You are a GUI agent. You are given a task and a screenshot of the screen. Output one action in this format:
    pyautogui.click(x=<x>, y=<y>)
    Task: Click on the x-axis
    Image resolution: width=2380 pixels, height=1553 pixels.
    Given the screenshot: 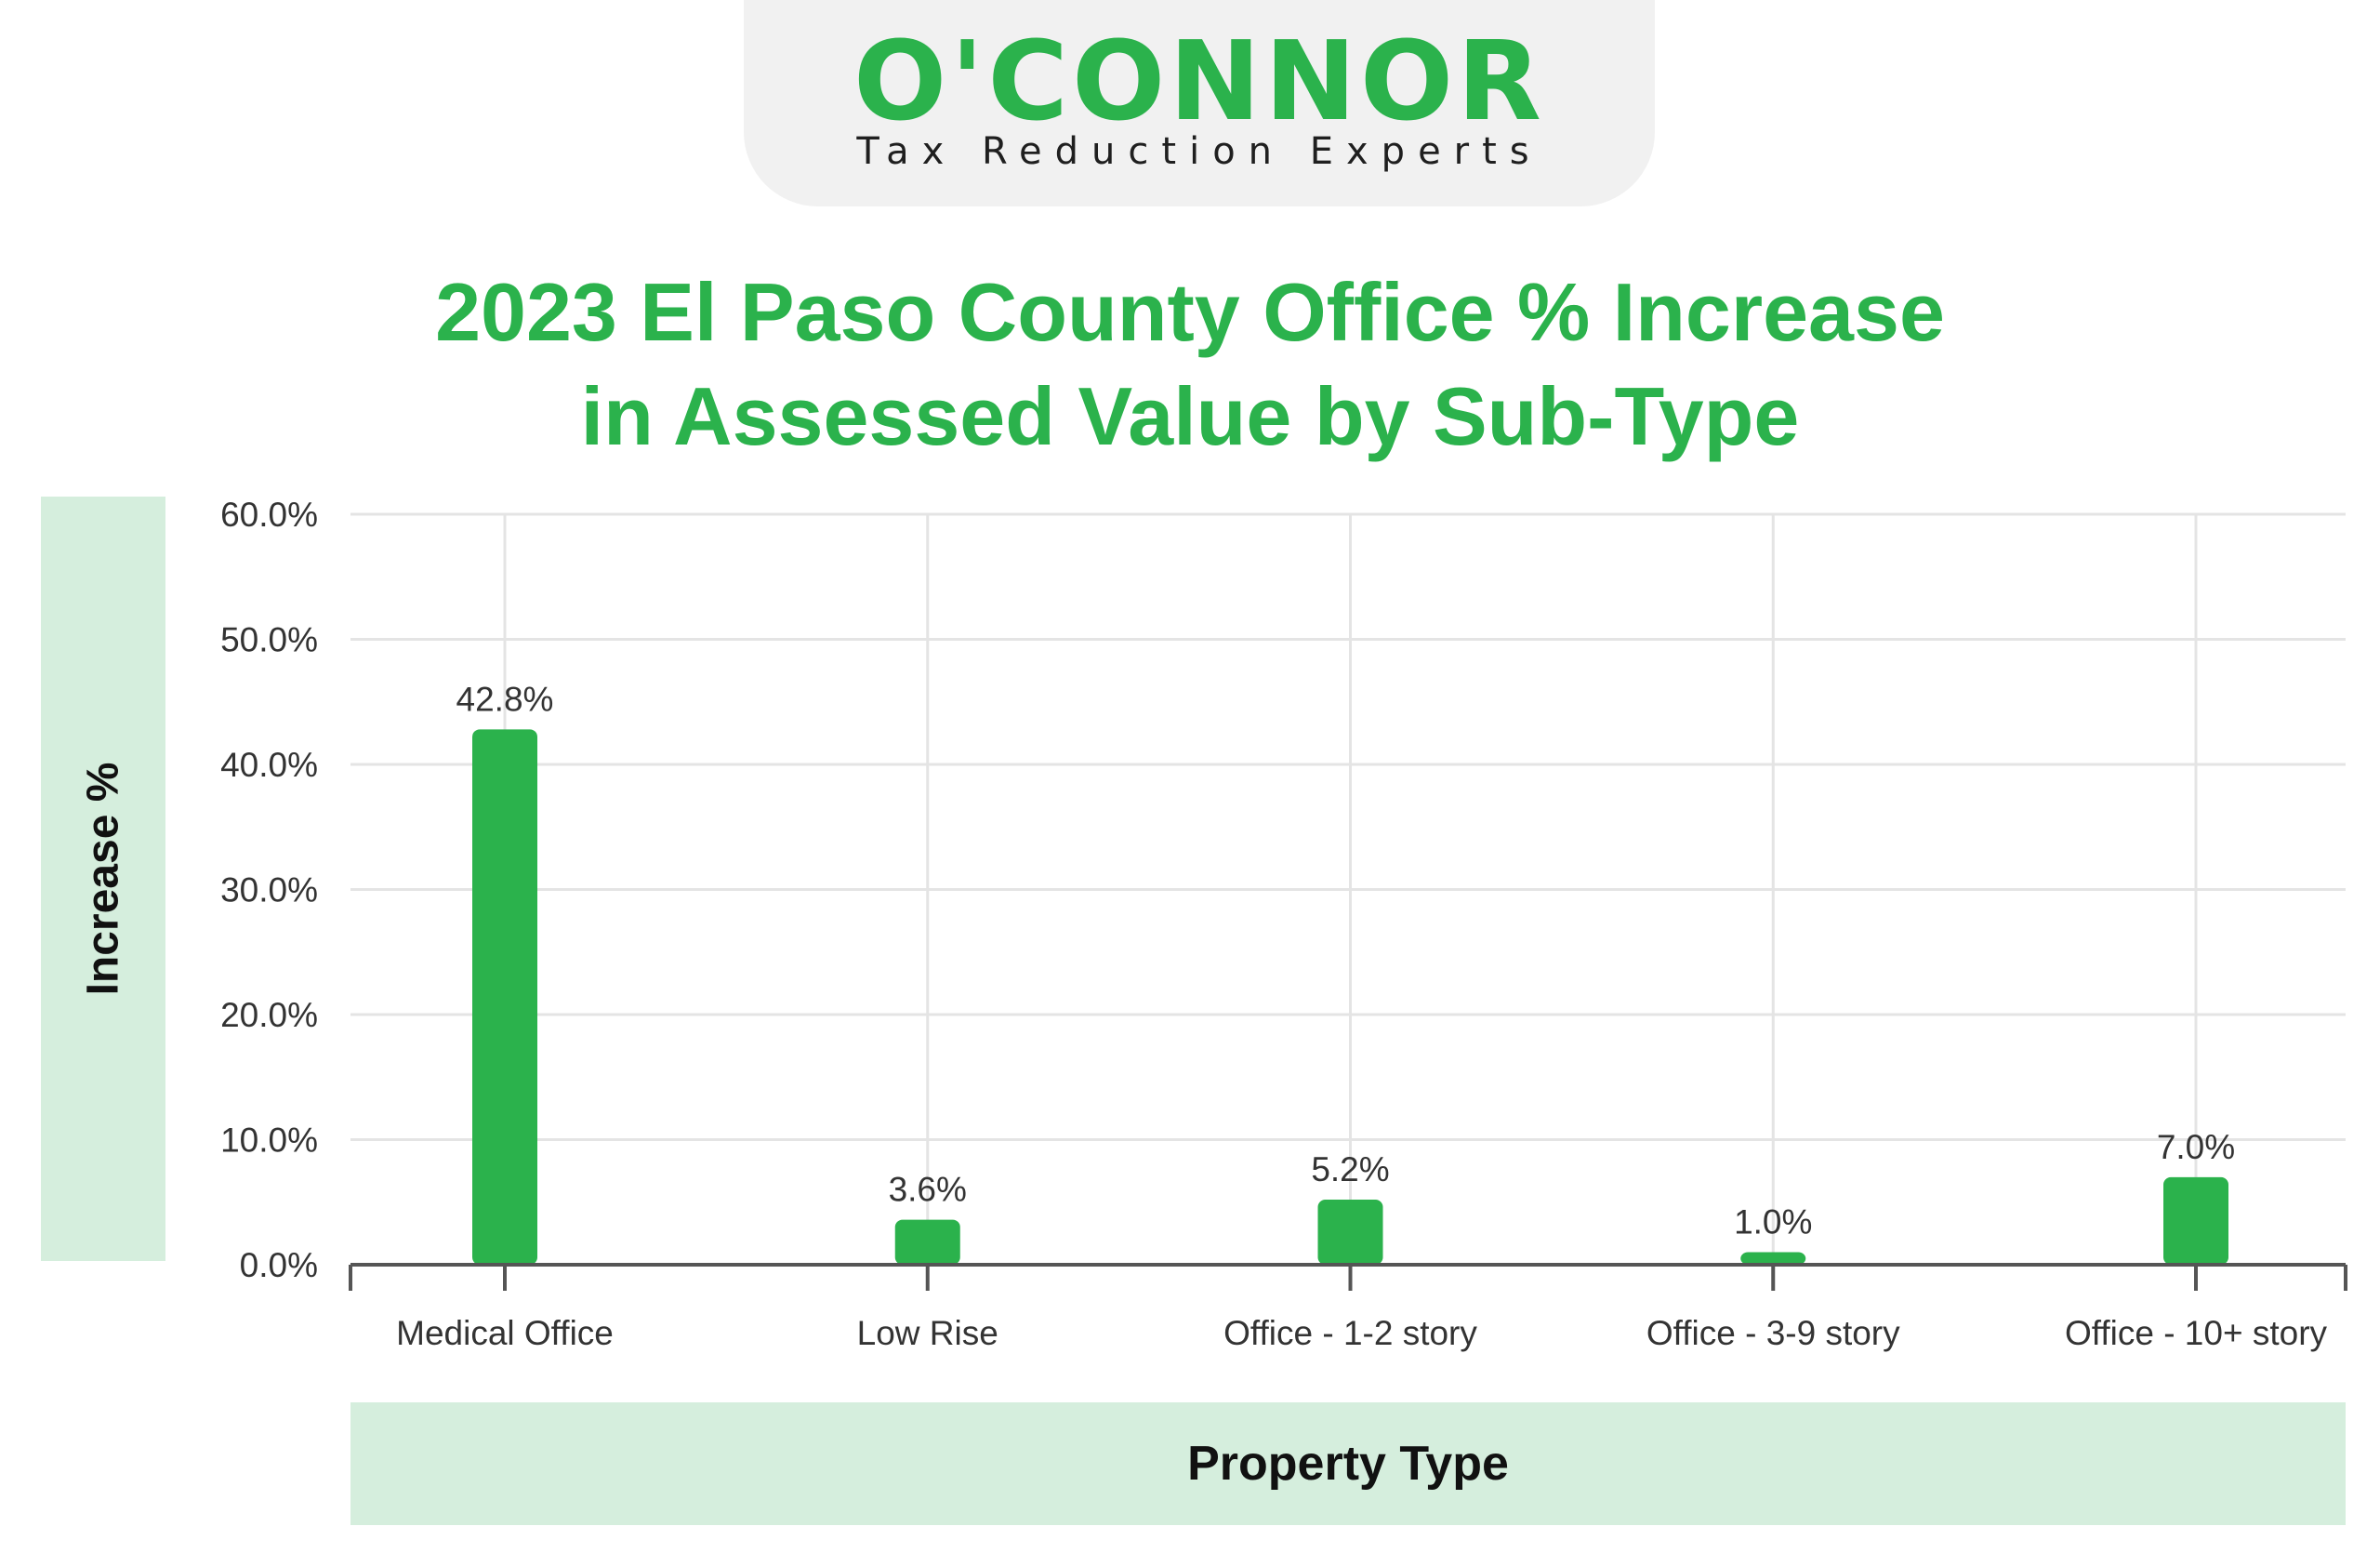 What is the action you would take?
    pyautogui.click(x=1348, y=1277)
    